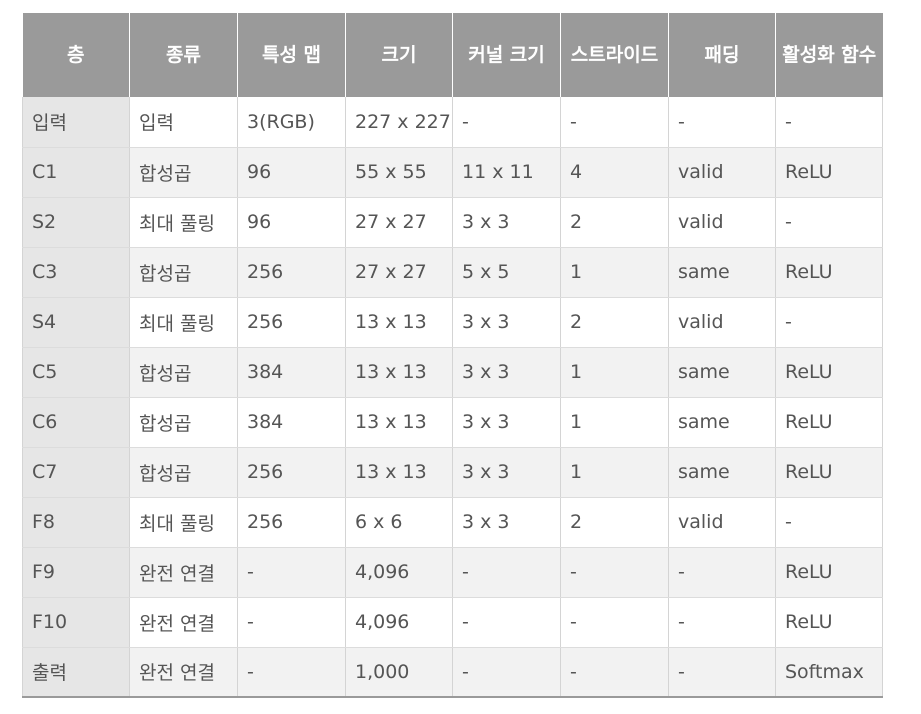  Describe the element at coordinates (722, 55) in the screenshot. I see `column-header-padding: 패딩` at that location.